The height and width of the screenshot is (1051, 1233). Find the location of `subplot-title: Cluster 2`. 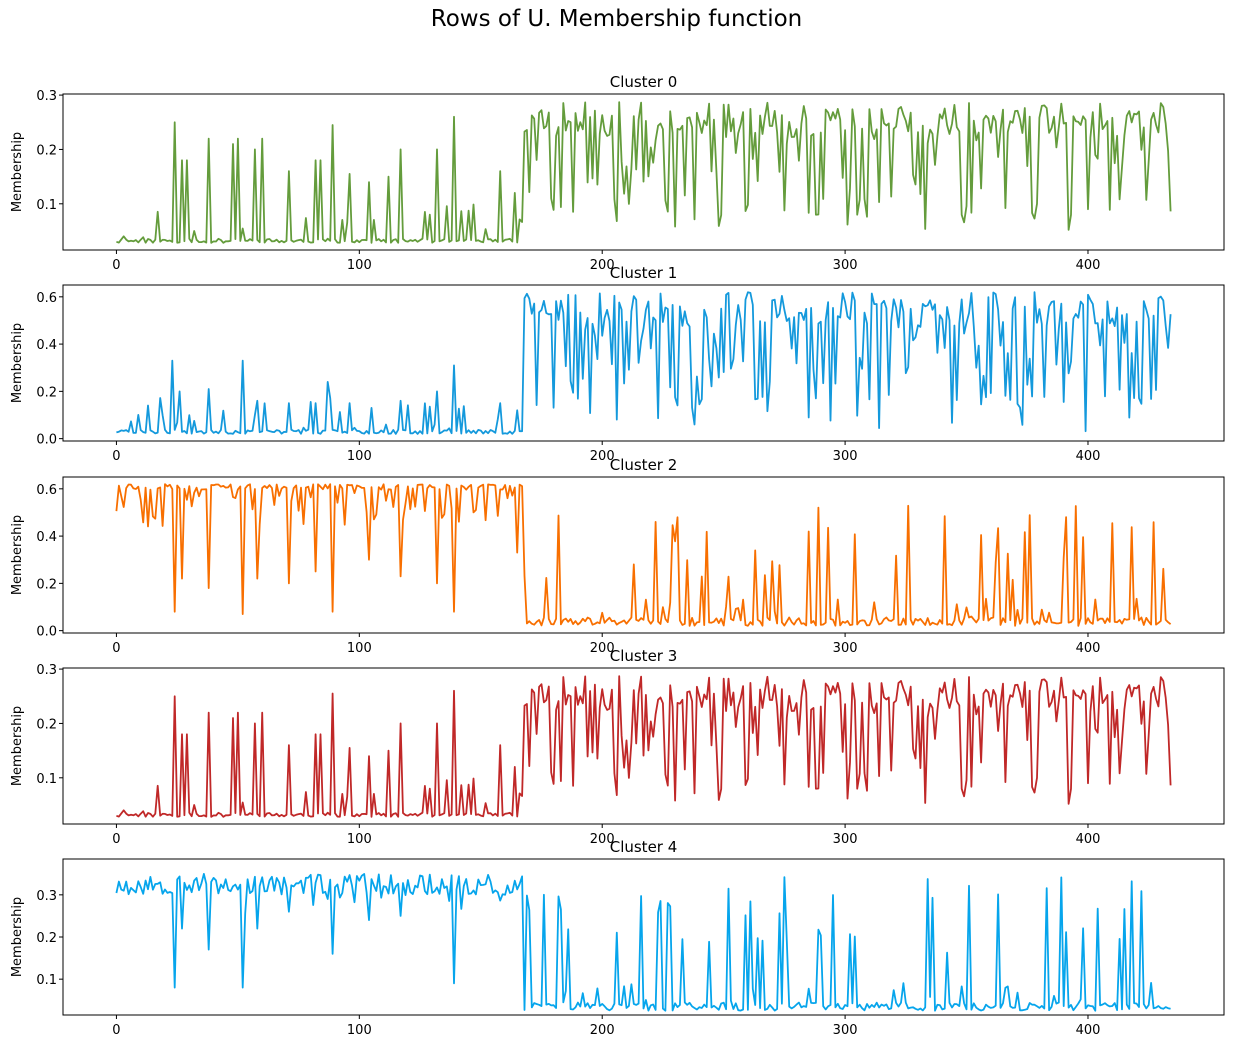

subplot-title: Cluster 2 is located at coordinates (644, 465).